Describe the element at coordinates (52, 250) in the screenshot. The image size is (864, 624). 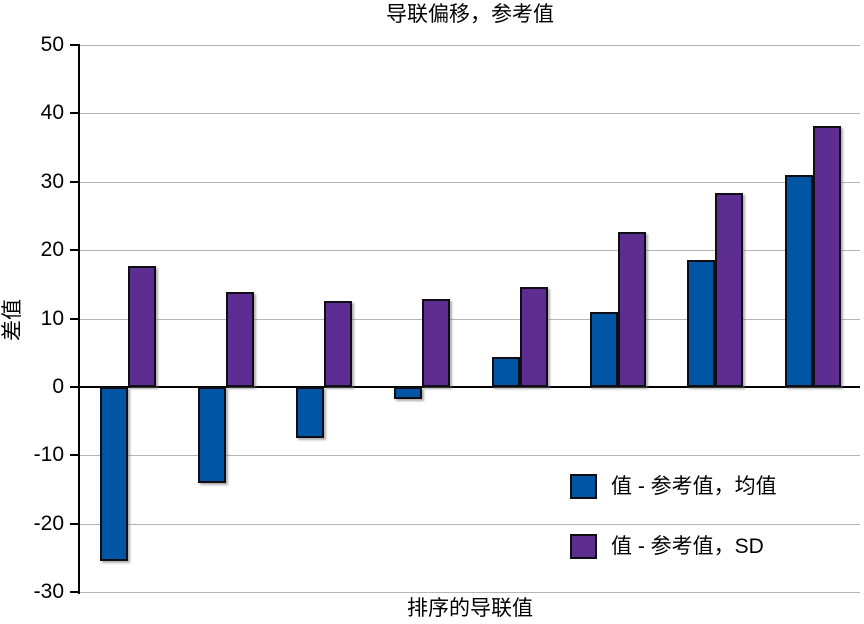
I see `y-tick-label-20: 20` at that location.